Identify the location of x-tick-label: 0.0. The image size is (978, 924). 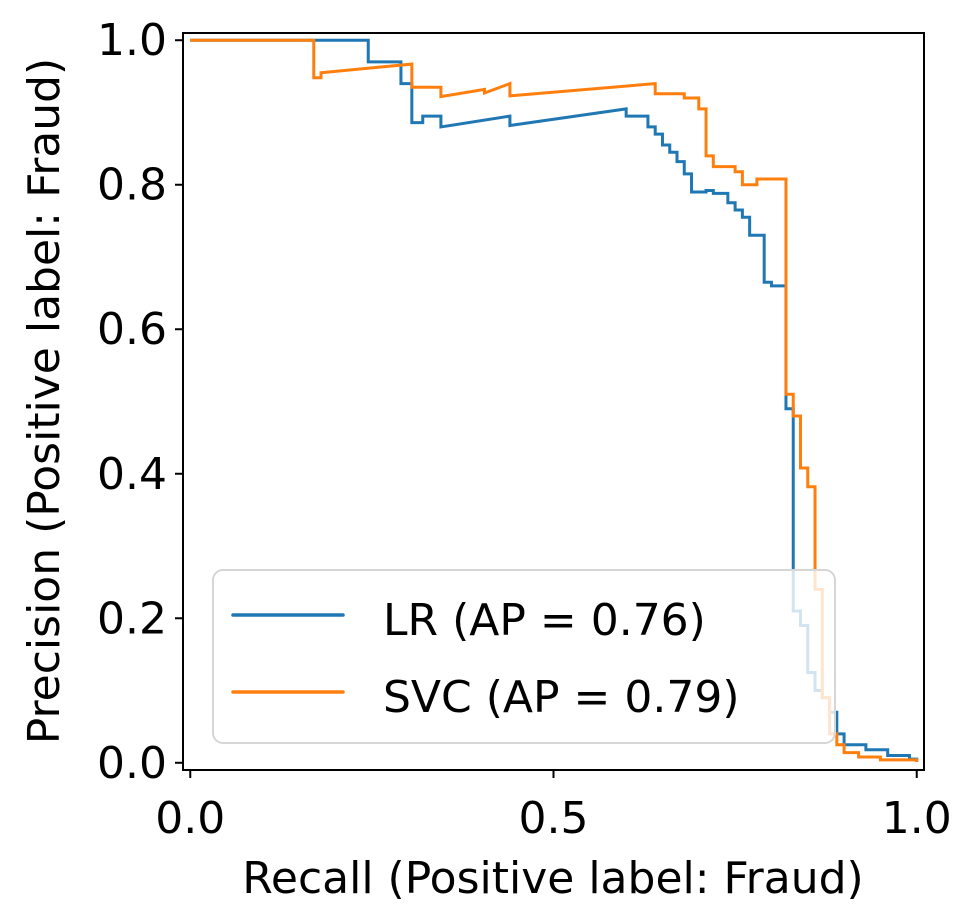
(190, 818).